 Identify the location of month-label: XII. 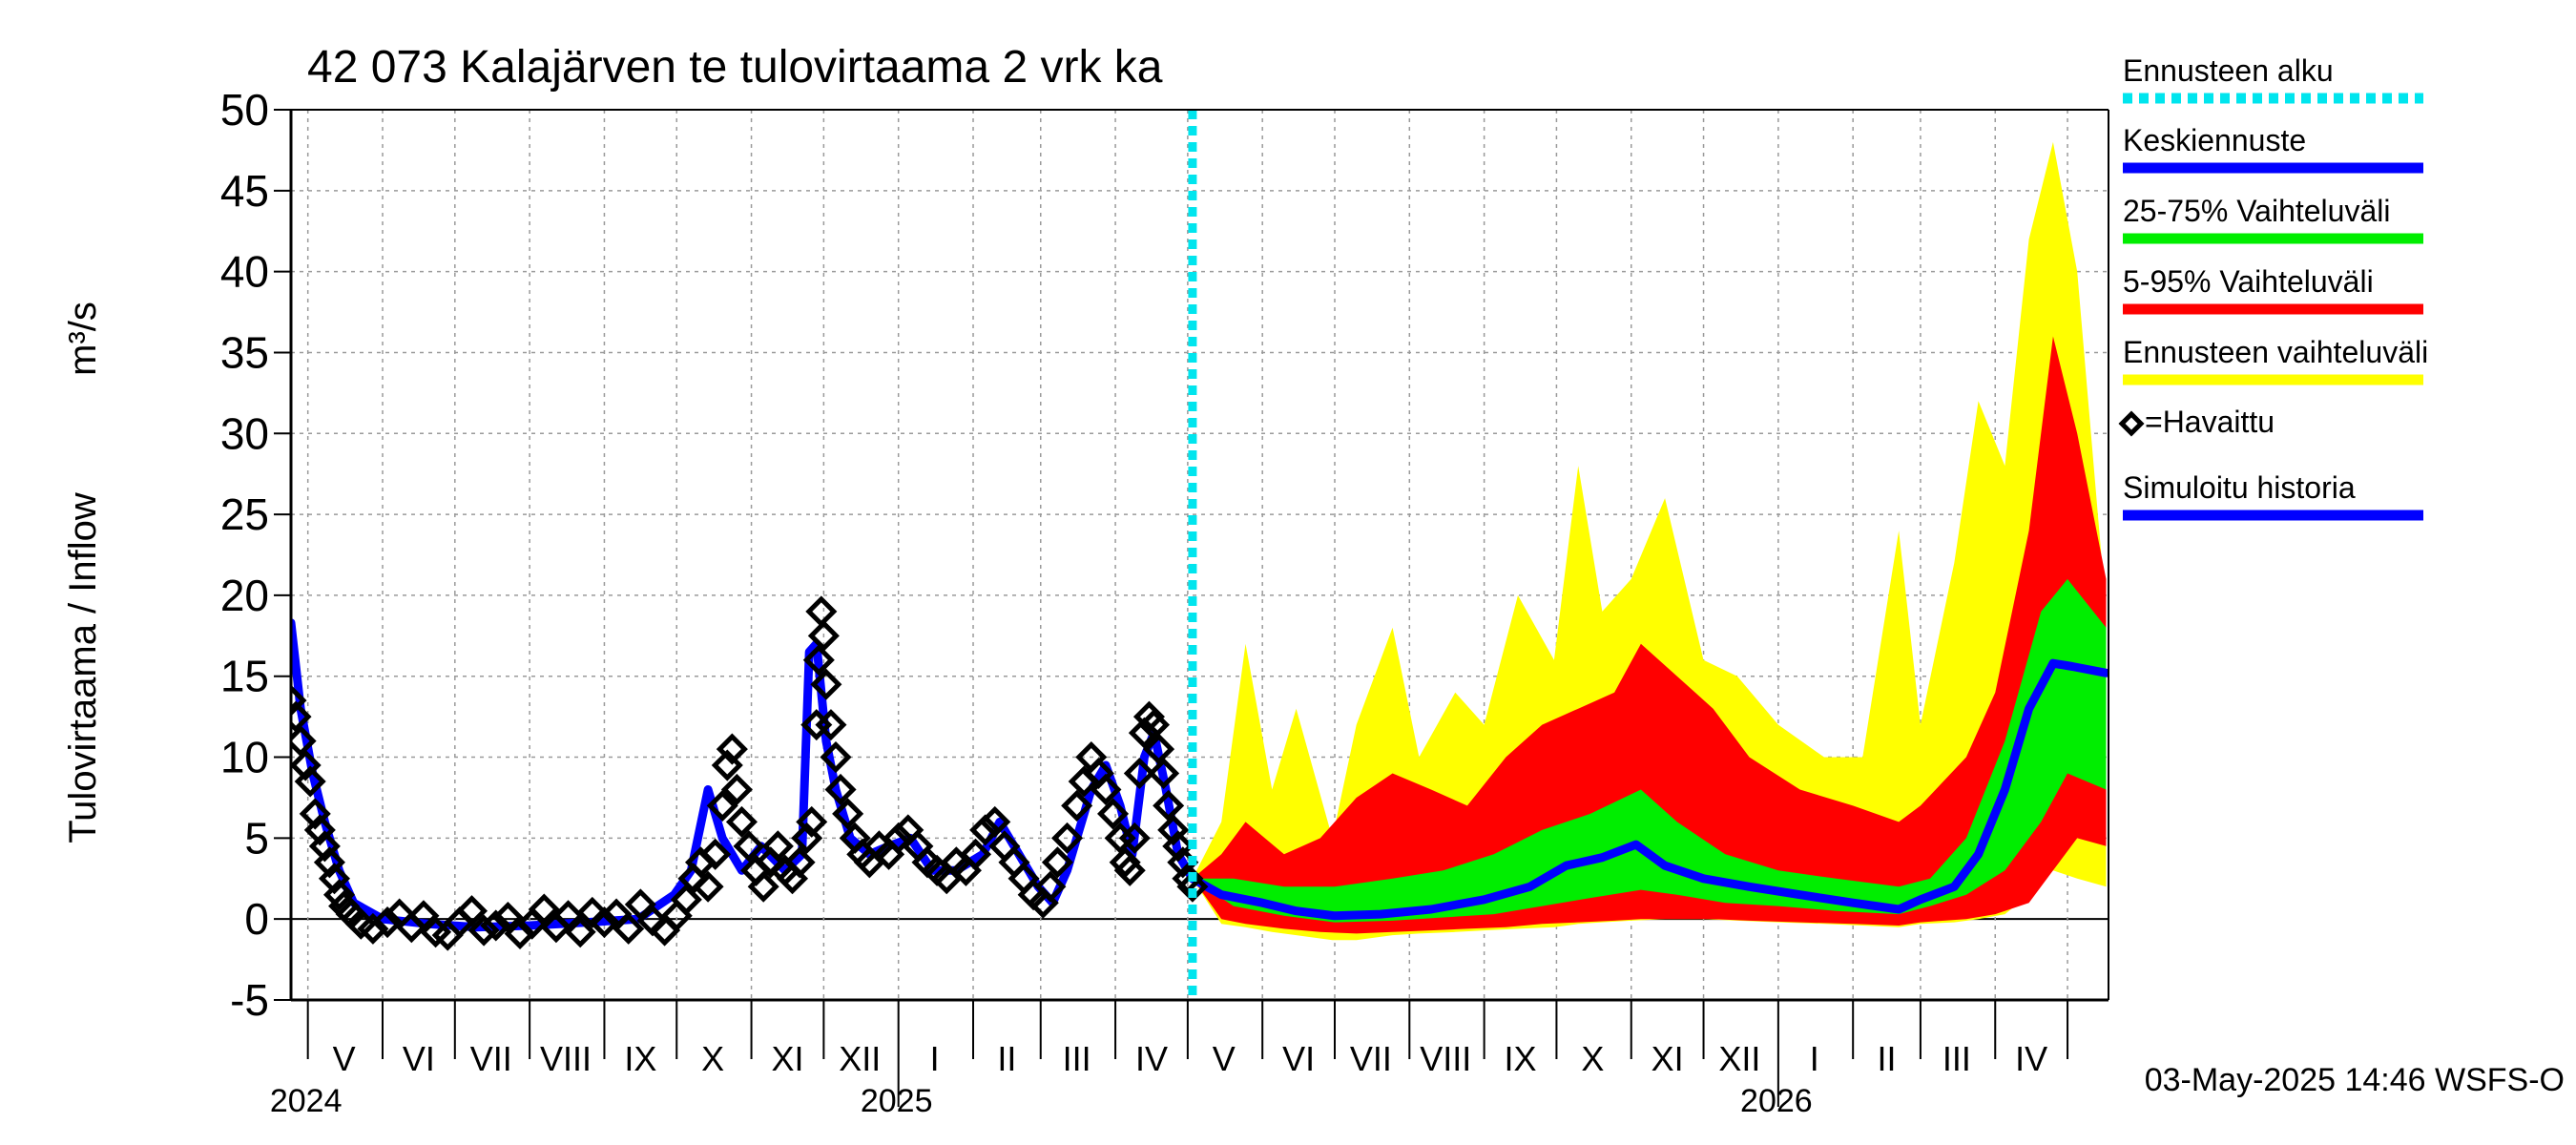
(1739, 1058).